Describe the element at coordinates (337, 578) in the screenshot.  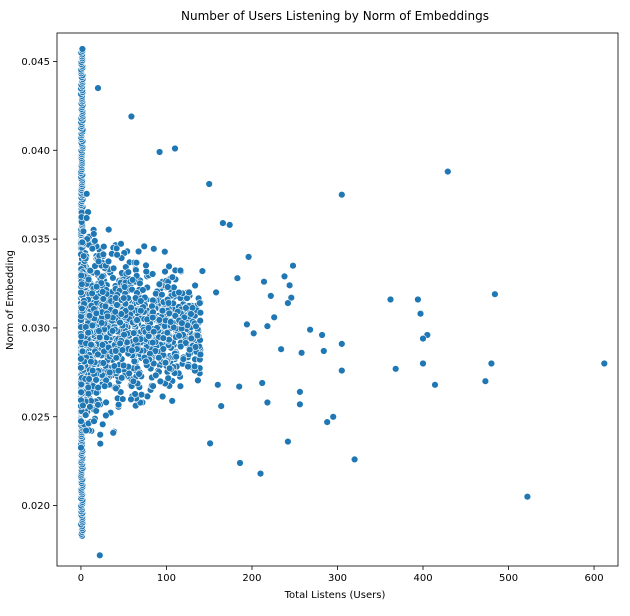
I see `x-tick-label: 300` at that location.